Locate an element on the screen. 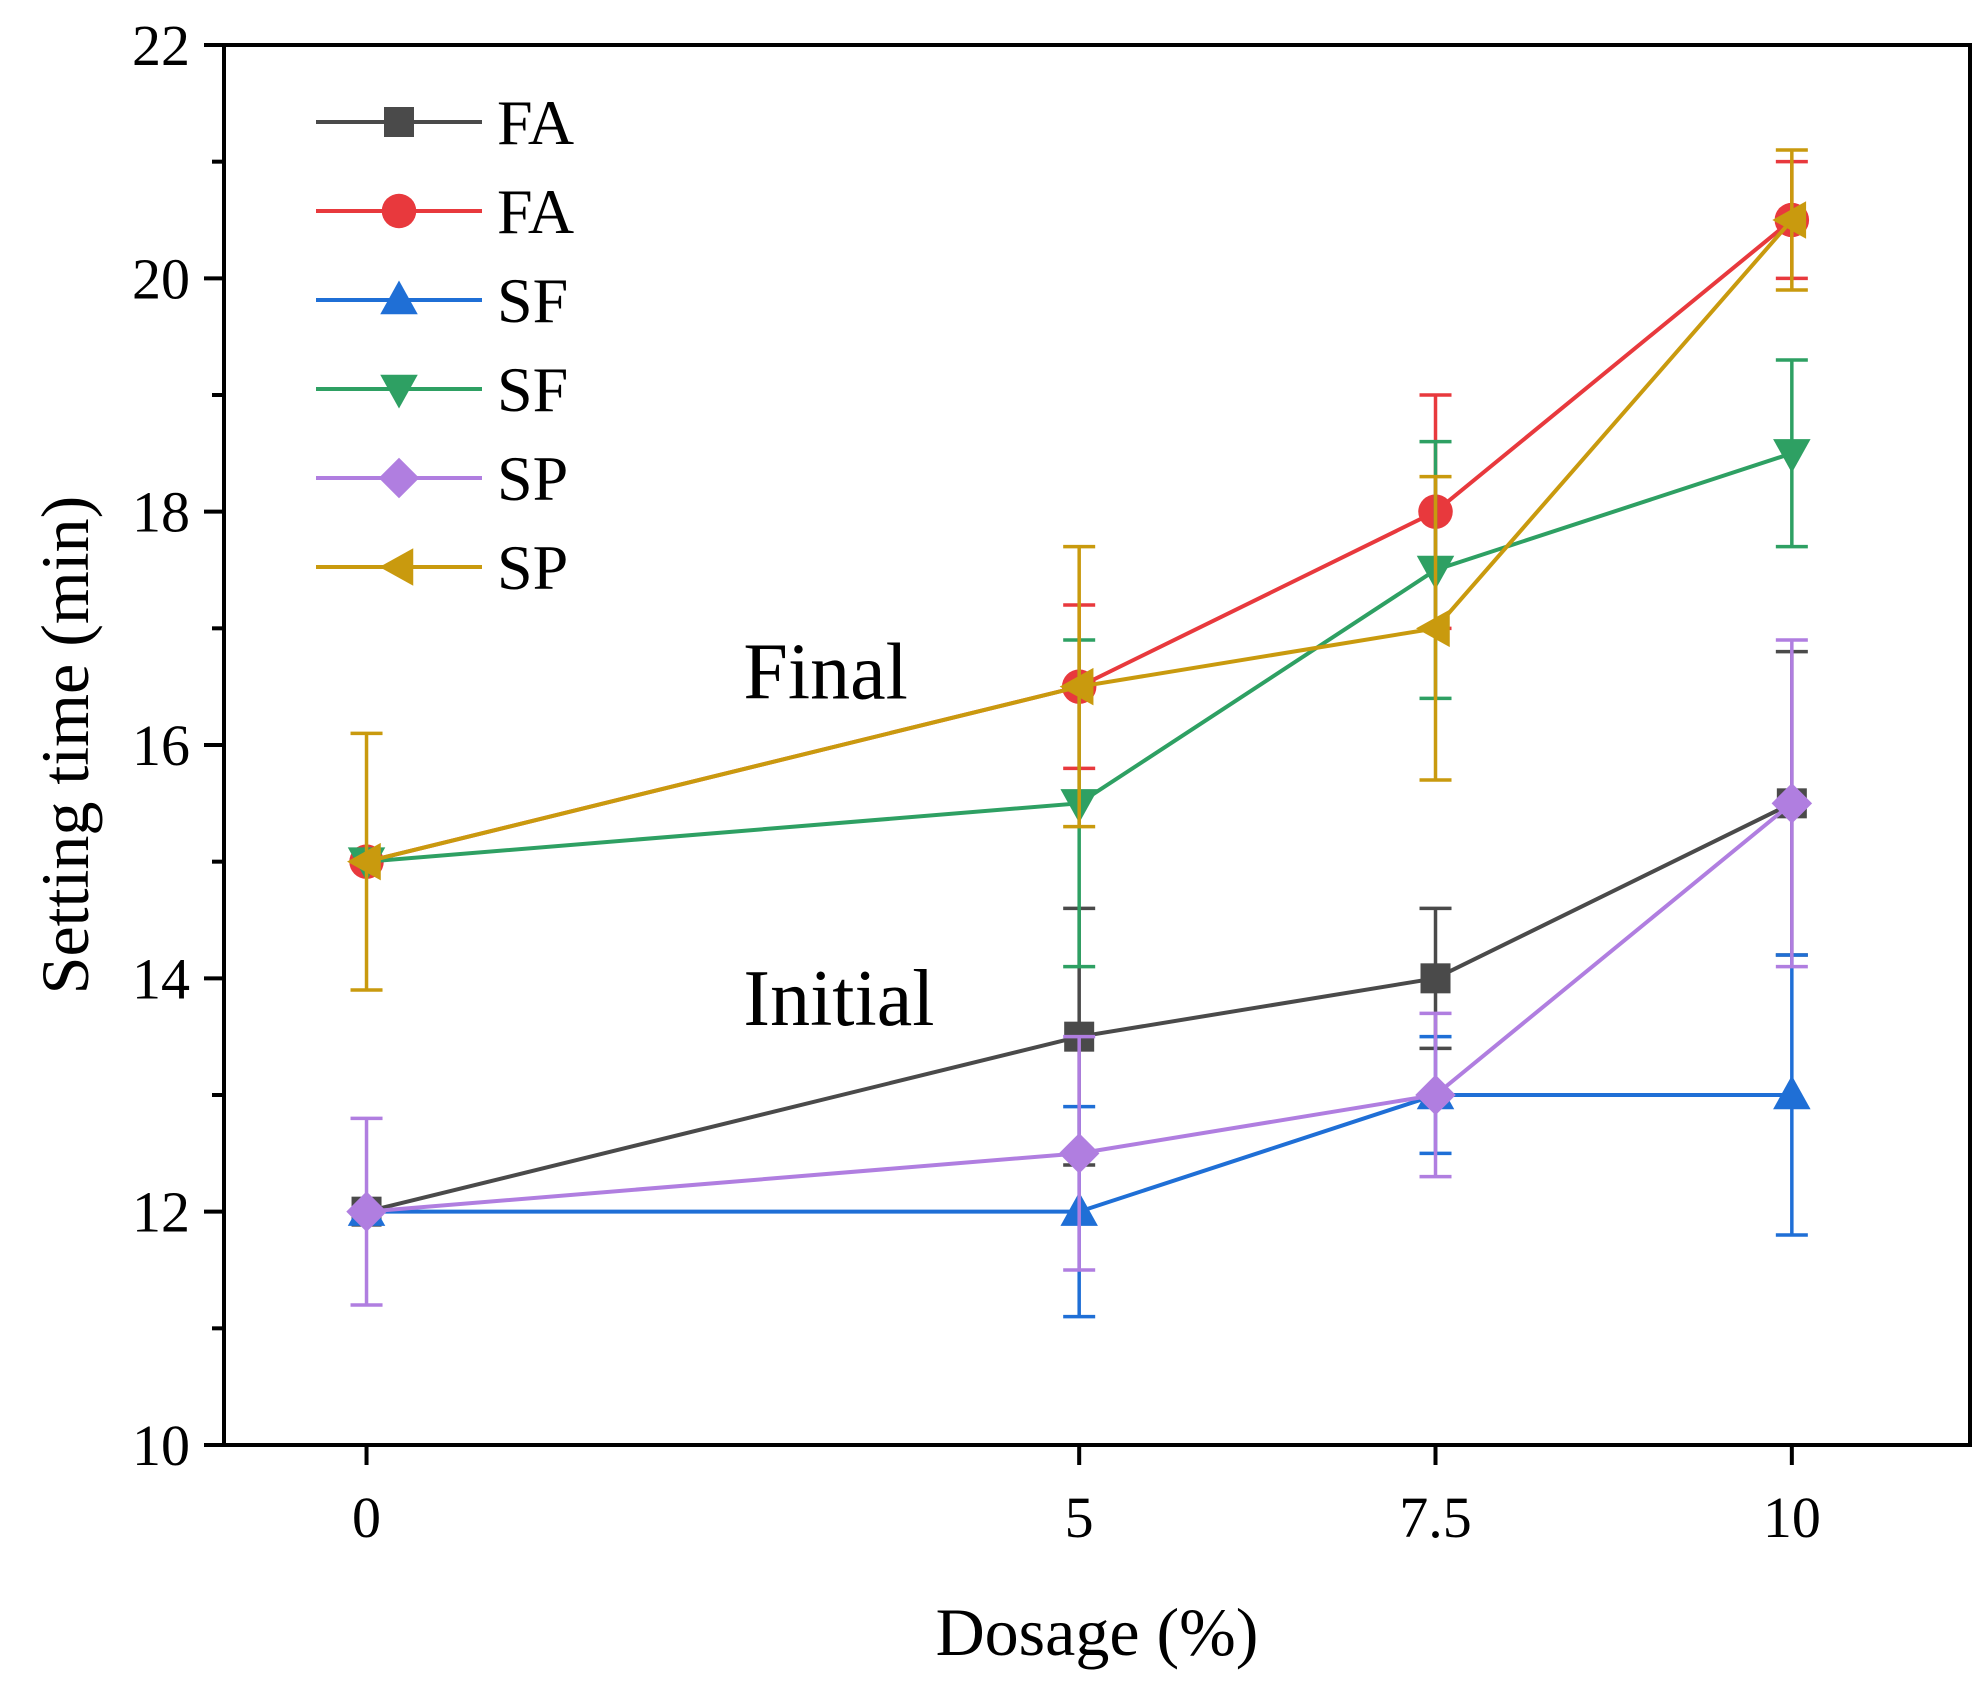 The image size is (1982, 1696). y-tick-label: 22 is located at coordinates (161, 45).